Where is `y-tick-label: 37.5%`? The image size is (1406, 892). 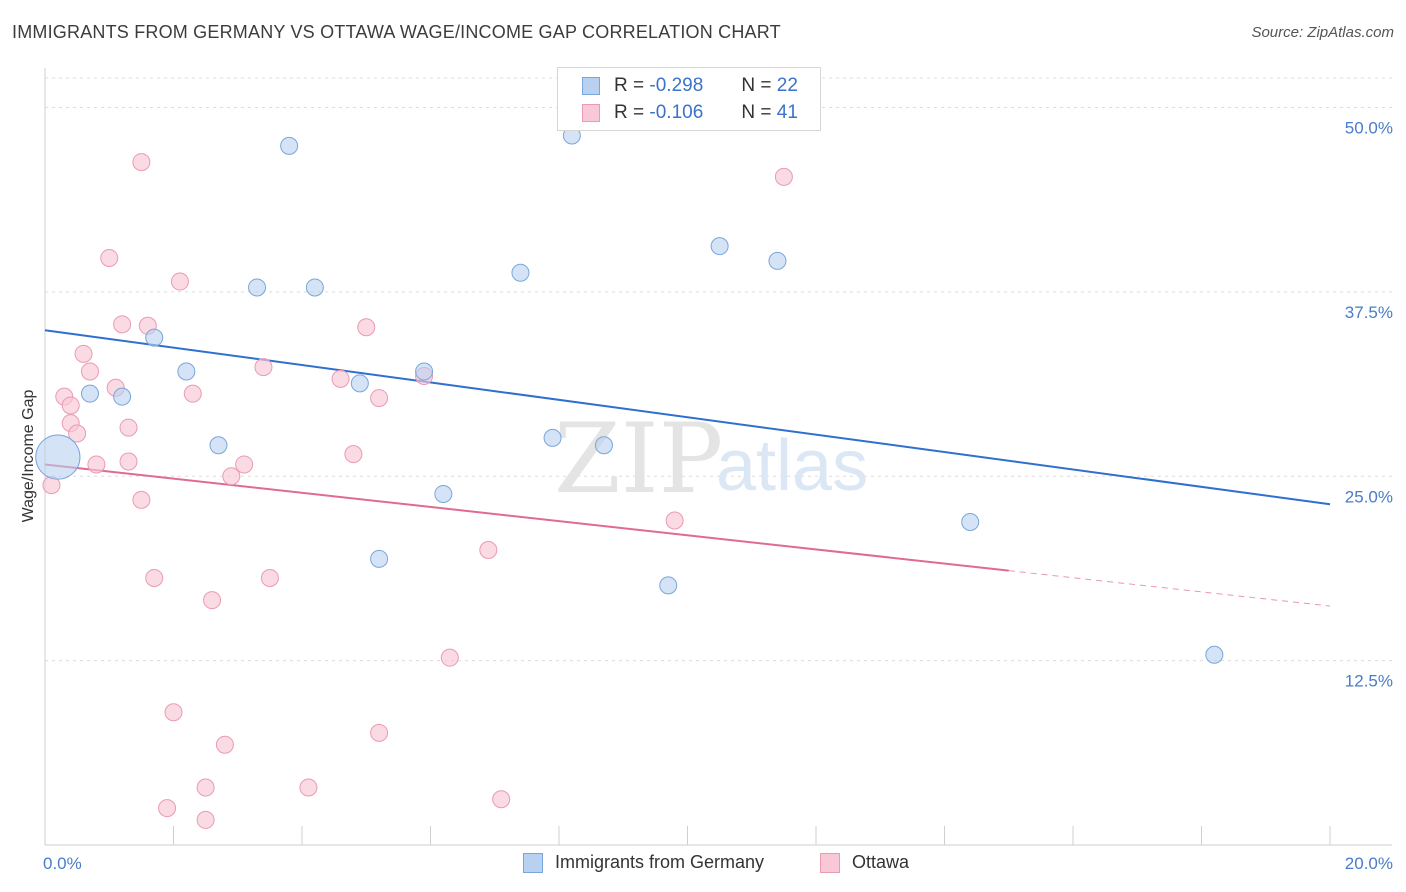
y-tick-label: 37.5% is located at coordinates (1369, 312).